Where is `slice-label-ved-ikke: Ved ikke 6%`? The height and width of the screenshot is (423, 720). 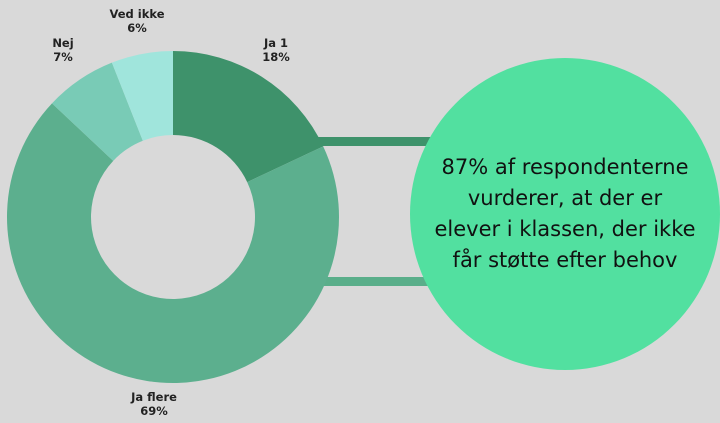
slice-label-ved-ikke: Ved ikke 6% is located at coordinates (136, 21).